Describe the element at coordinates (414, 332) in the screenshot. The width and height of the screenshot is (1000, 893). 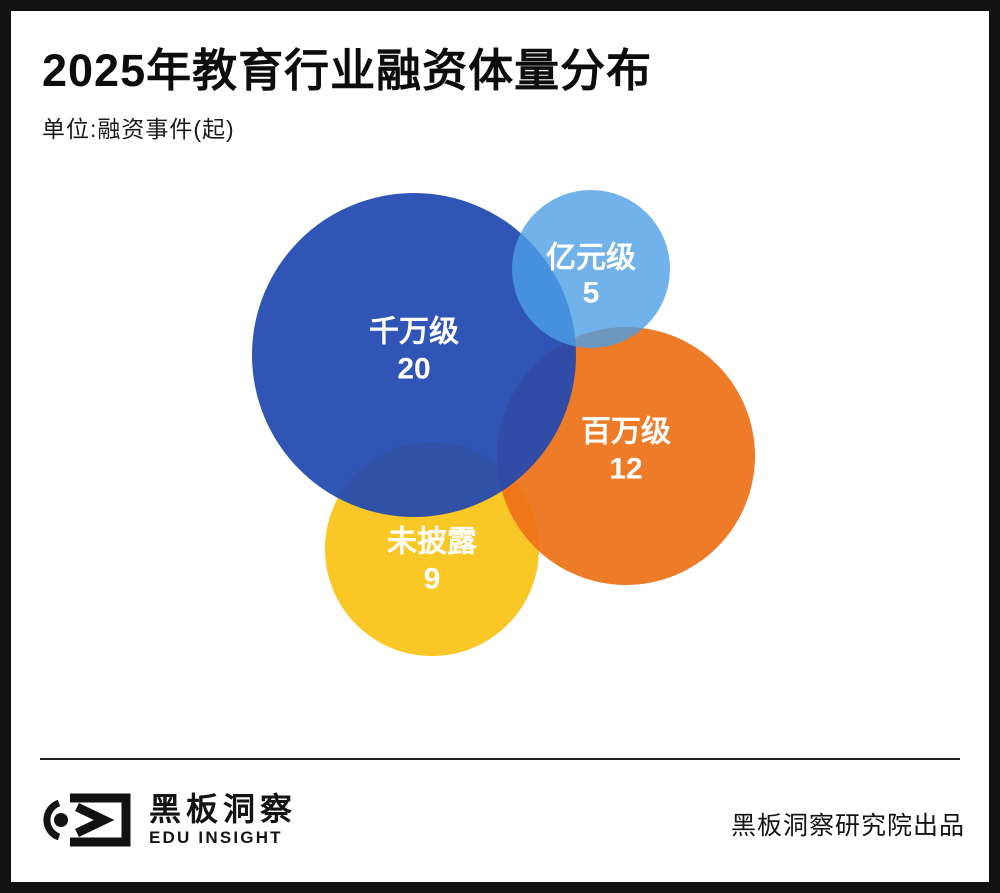
I see `bubble-category-label-ten-million: 千万级` at that location.